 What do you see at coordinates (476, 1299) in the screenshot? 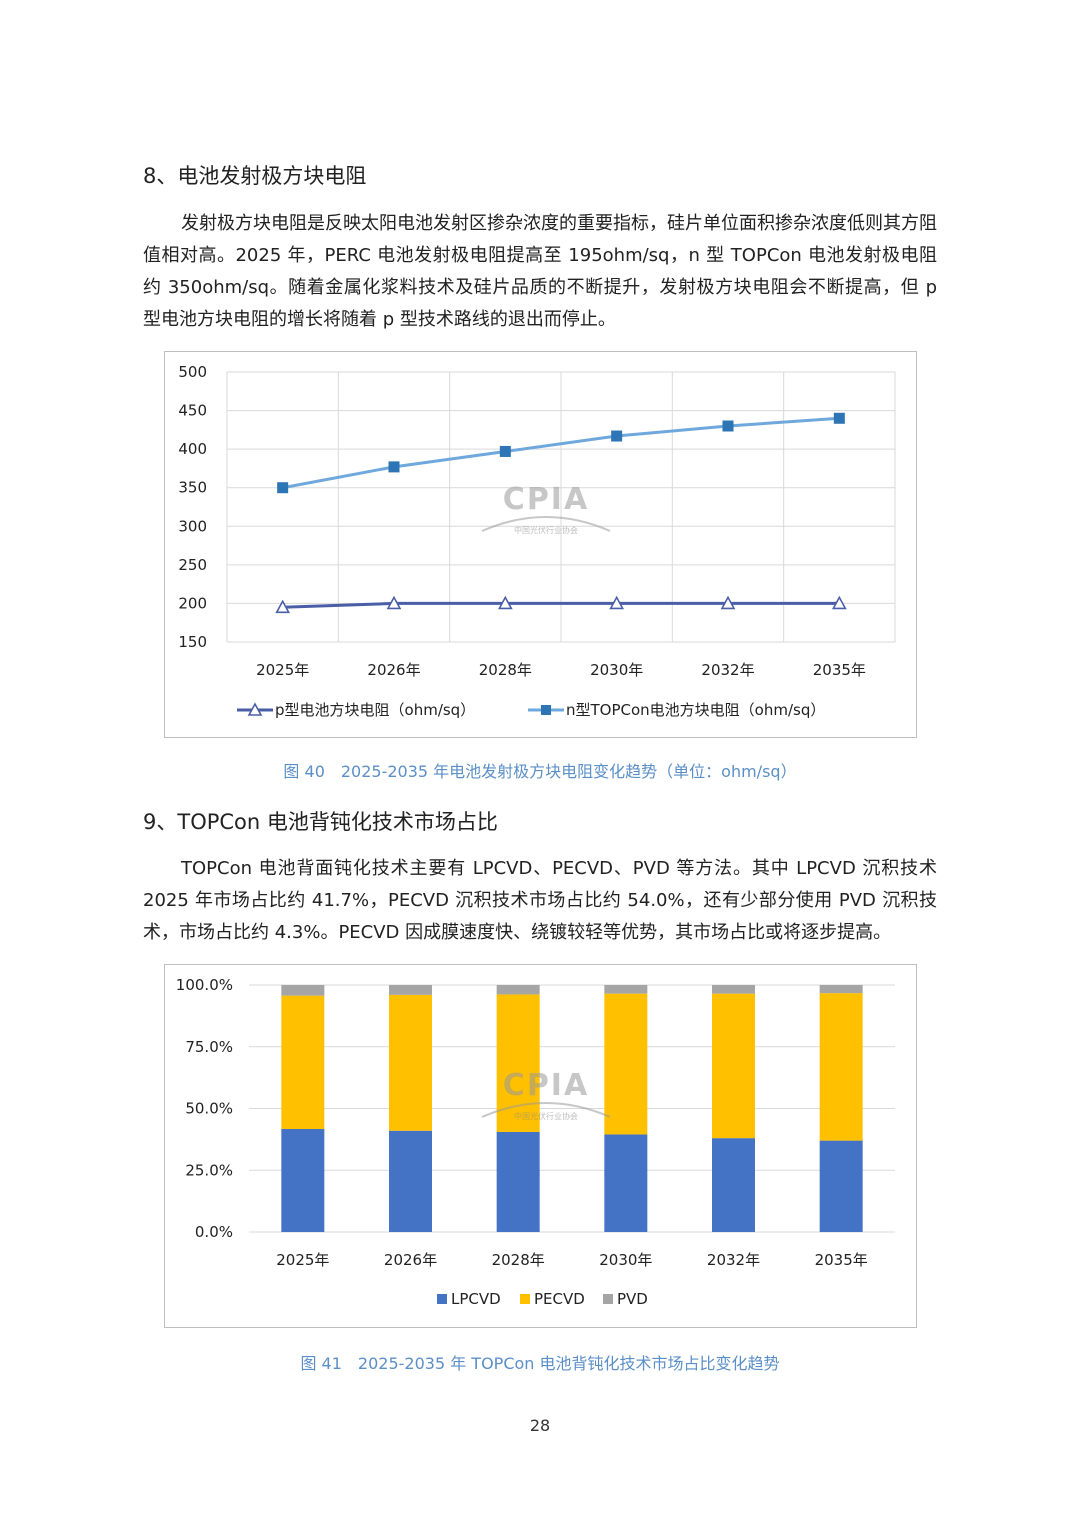
I see `legend-label: LPCVD` at bounding box center [476, 1299].